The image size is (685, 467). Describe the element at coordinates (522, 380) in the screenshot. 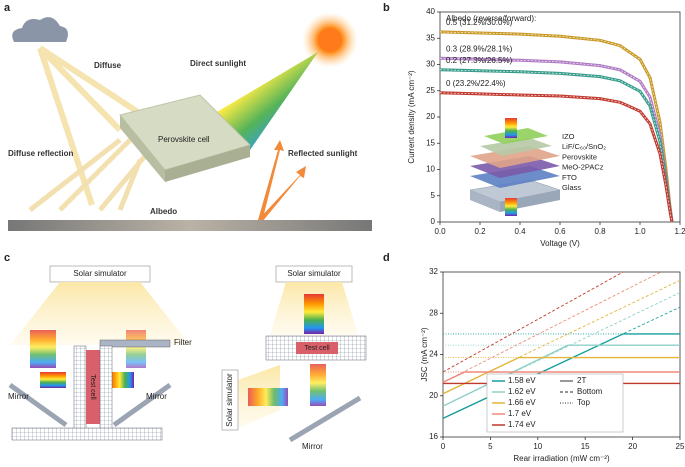

I see `legend-label: 1.58 eV` at that location.